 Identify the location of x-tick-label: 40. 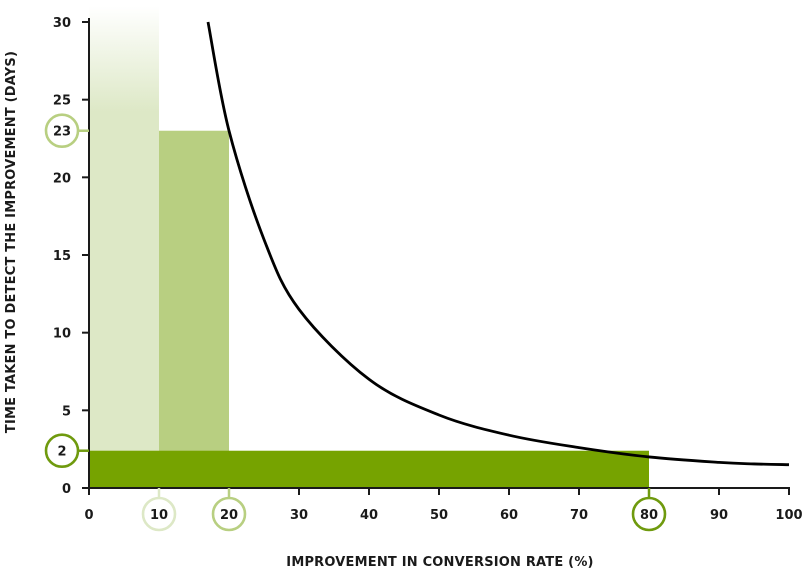
(369, 515).